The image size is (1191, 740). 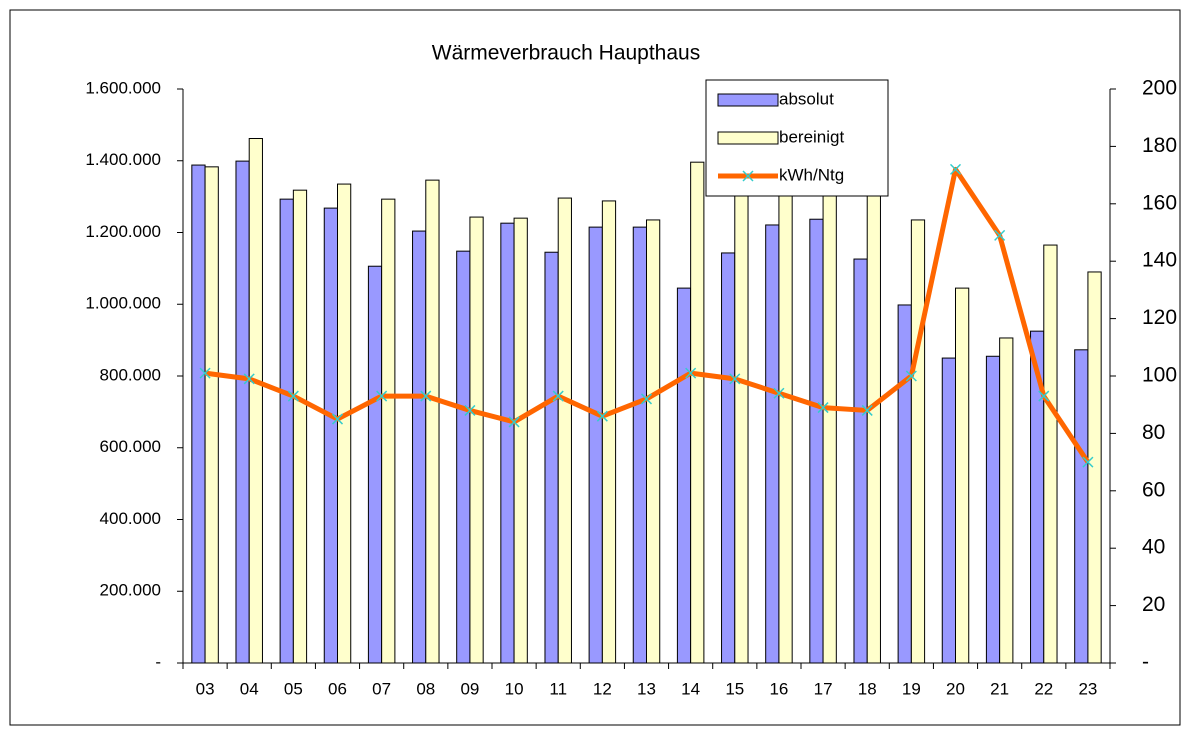 I want to click on legend-label: absolut, so click(x=806, y=98).